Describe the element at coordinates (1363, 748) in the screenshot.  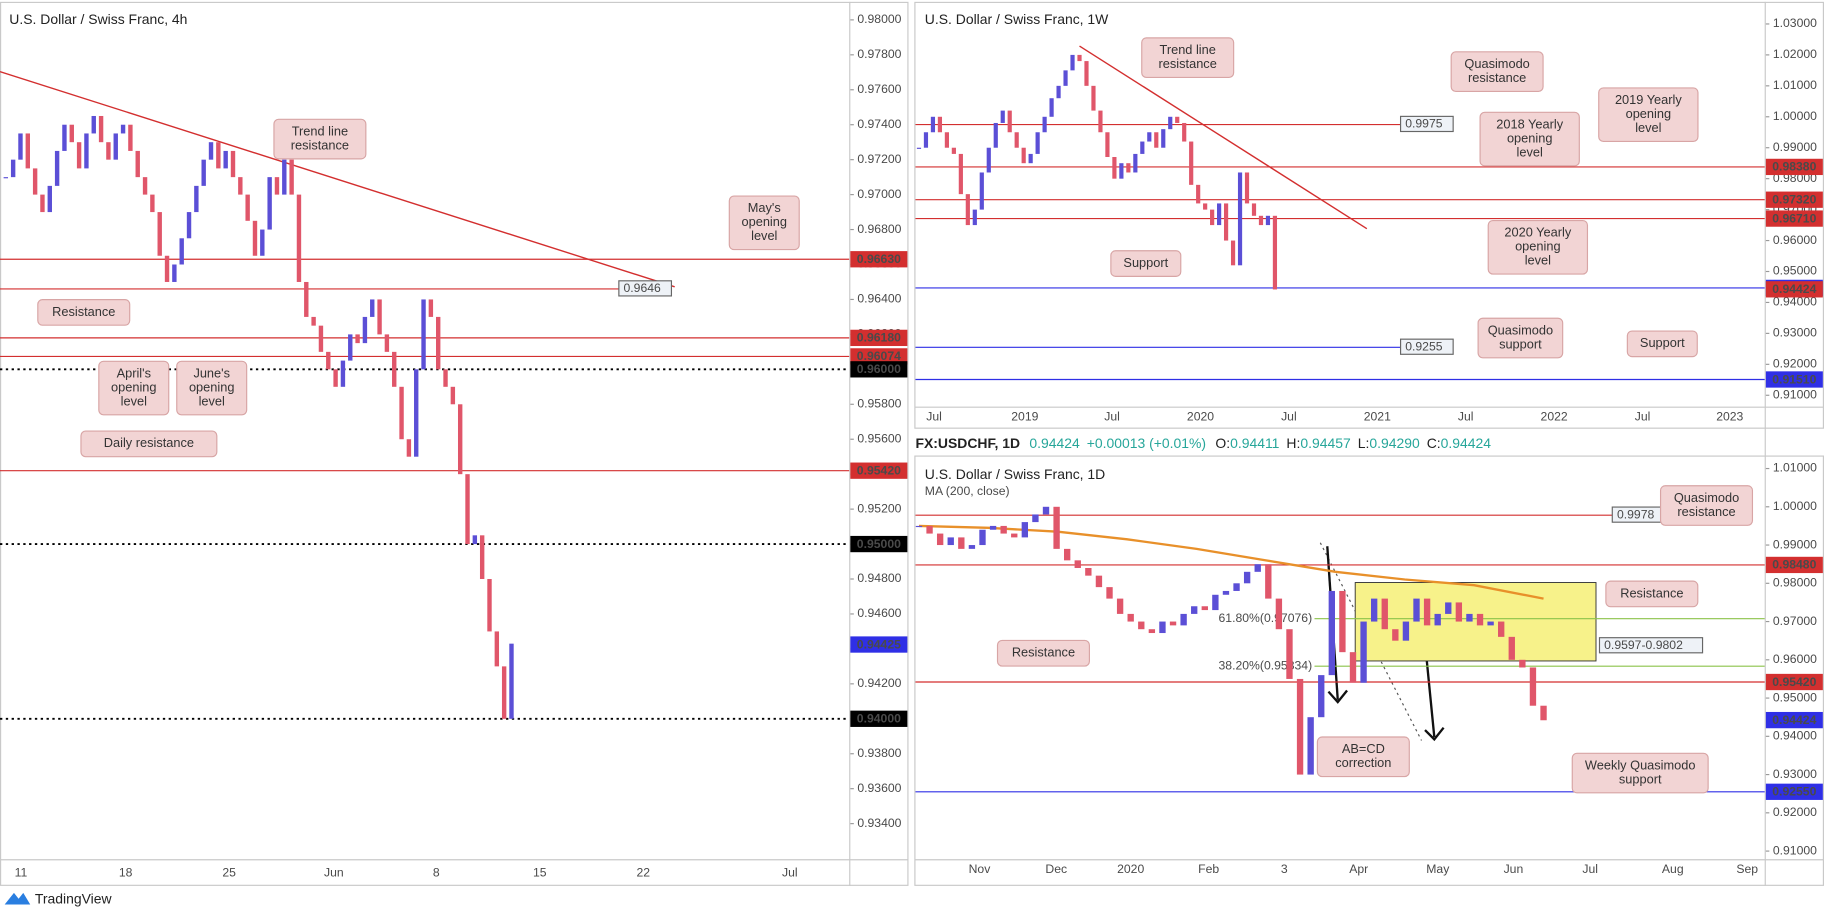
I see `annotation-text: AB=CD` at that location.